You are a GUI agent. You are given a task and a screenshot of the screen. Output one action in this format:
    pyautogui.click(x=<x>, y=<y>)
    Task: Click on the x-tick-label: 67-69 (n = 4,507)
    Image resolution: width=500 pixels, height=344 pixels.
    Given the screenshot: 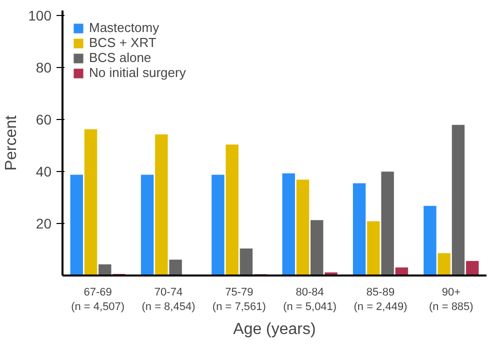 What is the action you would take?
    pyautogui.click(x=98, y=299)
    